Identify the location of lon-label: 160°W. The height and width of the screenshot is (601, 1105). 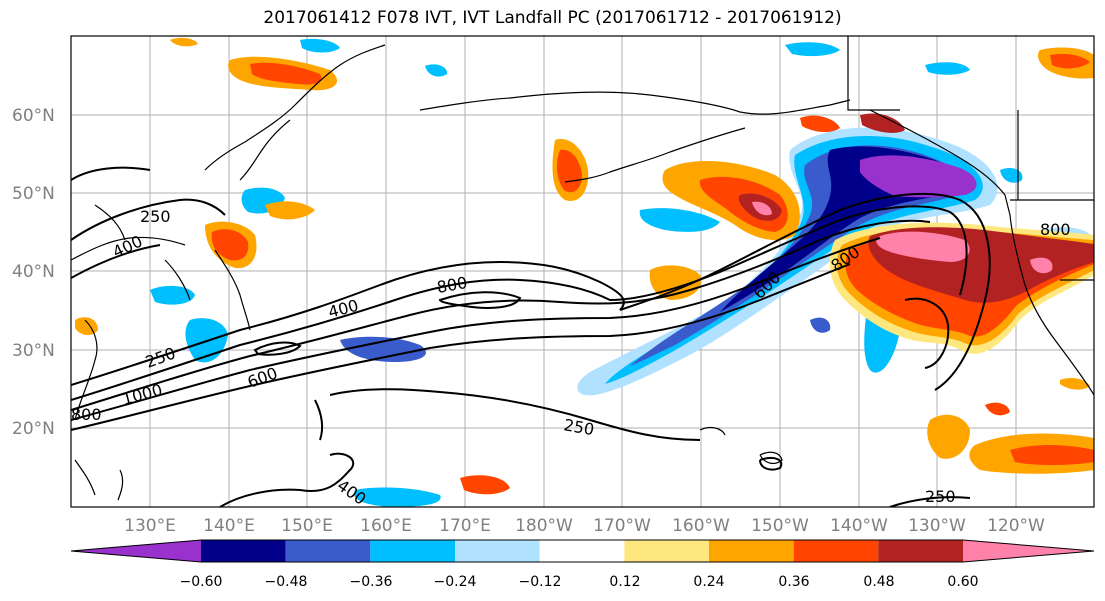
(701, 526).